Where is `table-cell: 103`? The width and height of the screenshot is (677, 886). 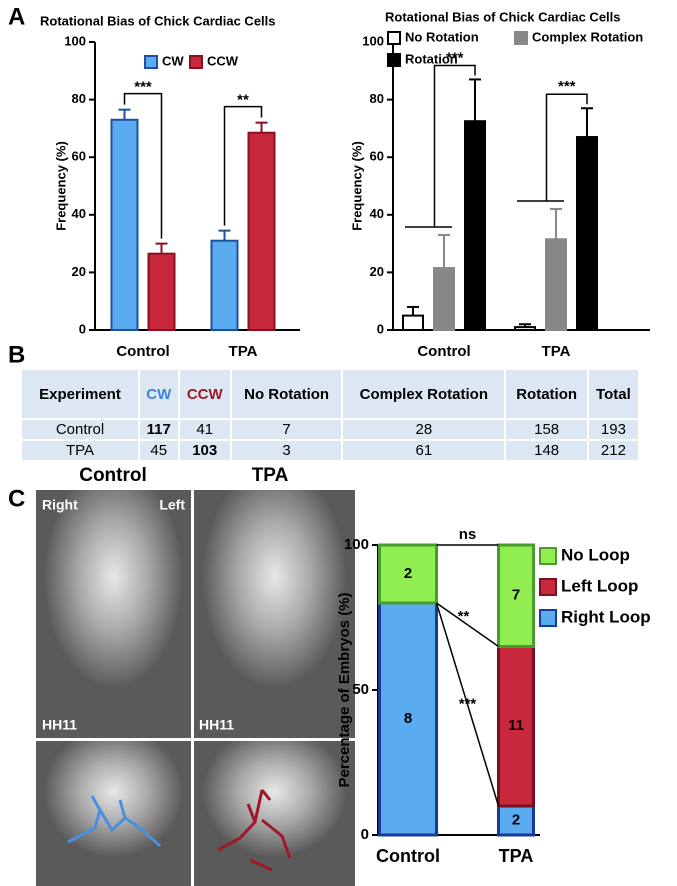
table-cell: 103 is located at coordinates (204, 450).